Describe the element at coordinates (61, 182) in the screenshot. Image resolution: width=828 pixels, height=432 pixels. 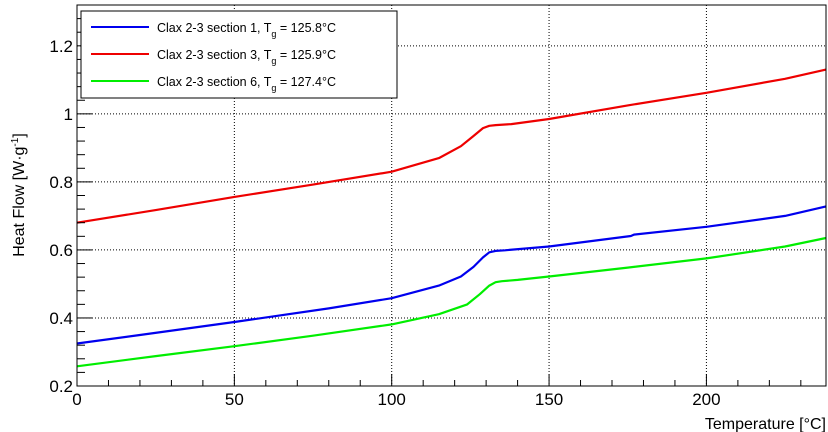
I see `y-tick-label-3: 0.8` at that location.